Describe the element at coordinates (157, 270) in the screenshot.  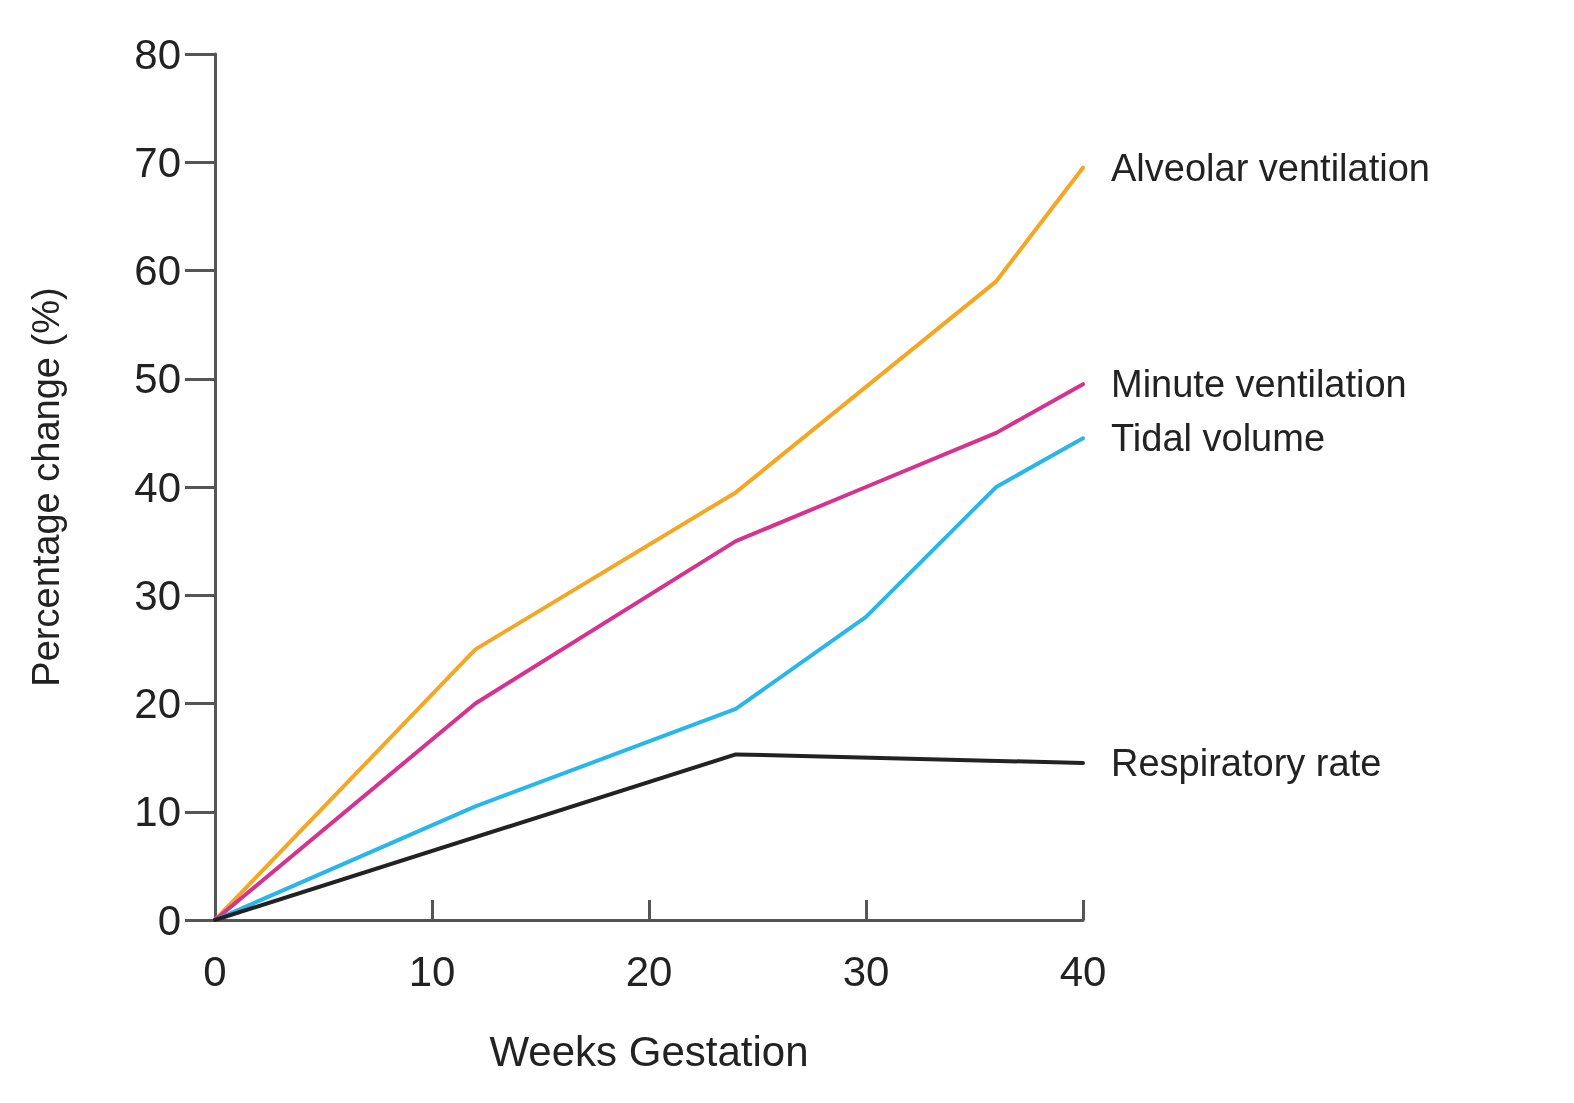
I see `y-tick-label: 60` at that location.